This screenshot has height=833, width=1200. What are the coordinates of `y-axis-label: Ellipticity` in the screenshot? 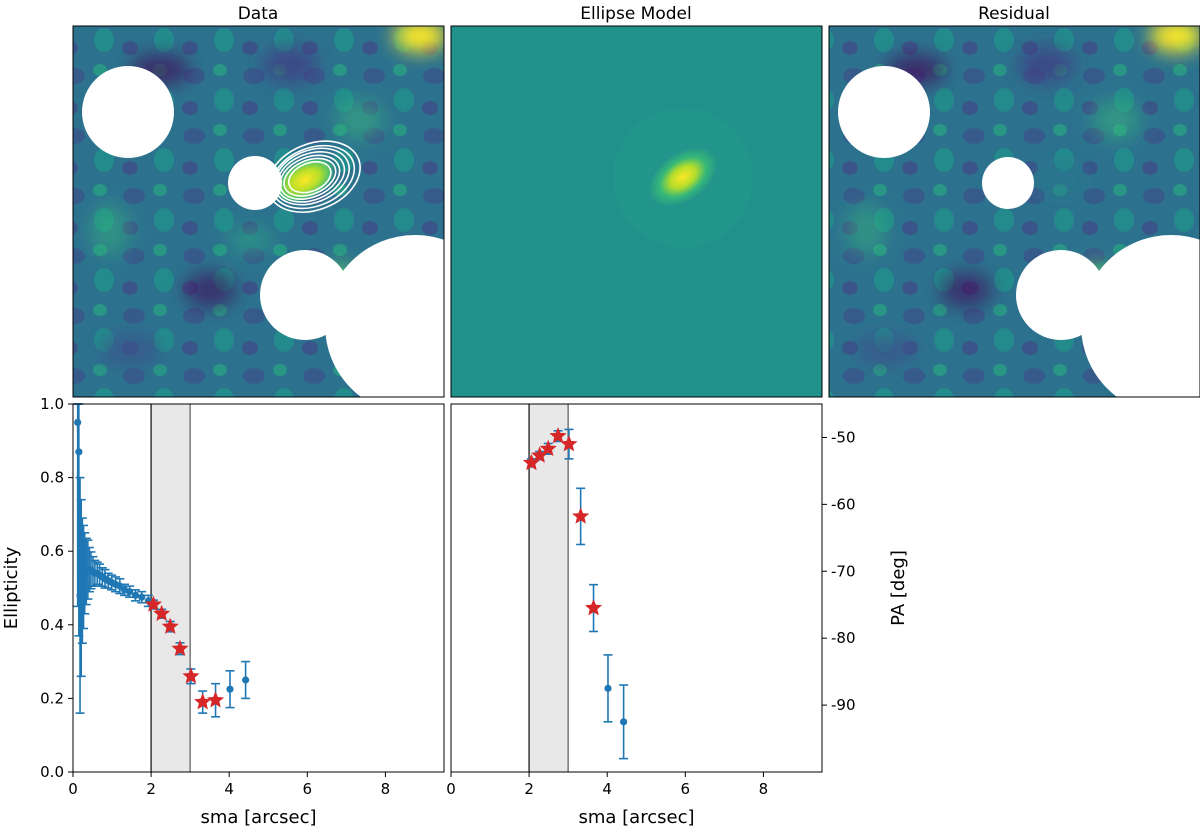 It's located at (11, 587).